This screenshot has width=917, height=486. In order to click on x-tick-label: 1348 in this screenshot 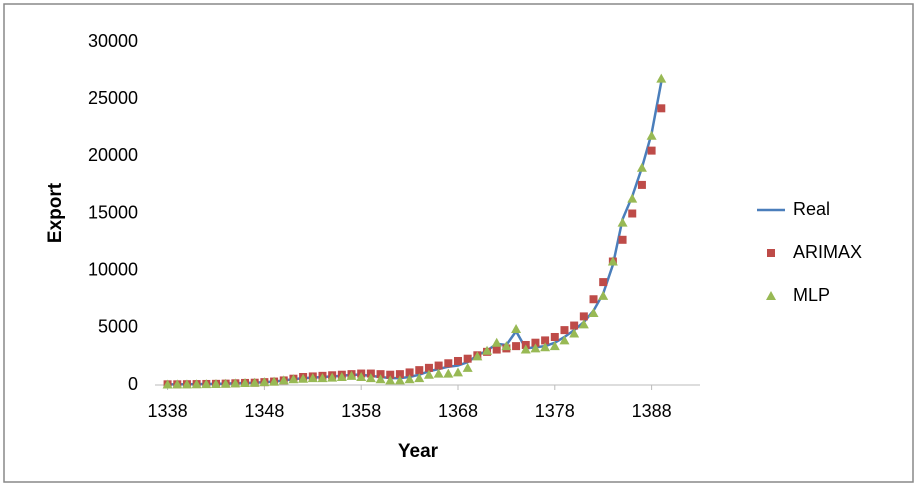, I will do `click(264, 411)`.